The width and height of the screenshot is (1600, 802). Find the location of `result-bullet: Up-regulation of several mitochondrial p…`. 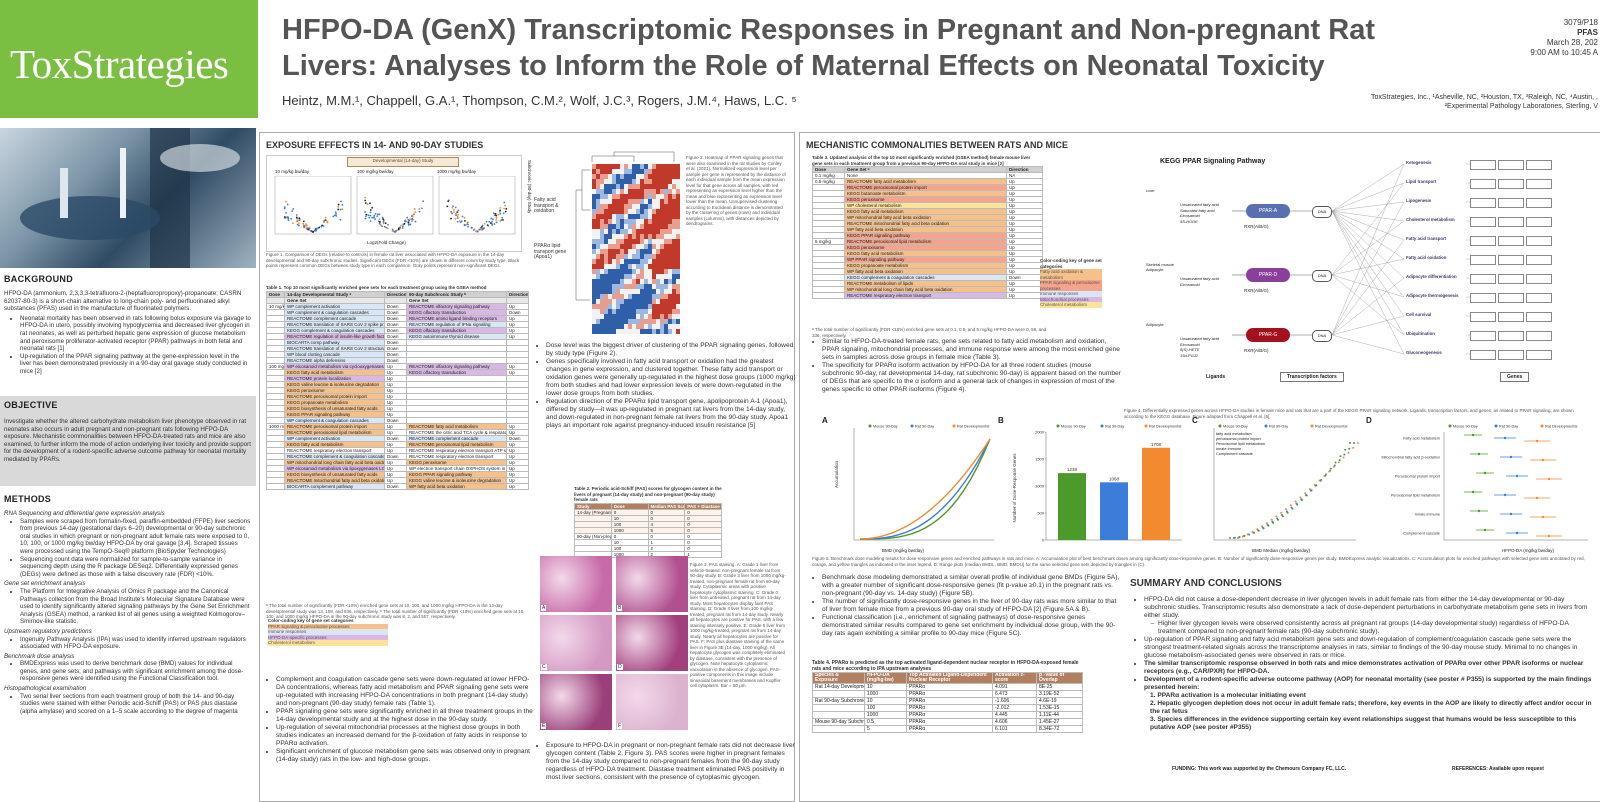

result-bullet: Up-regulation of several mitochondrial p… is located at coordinates (407, 736).